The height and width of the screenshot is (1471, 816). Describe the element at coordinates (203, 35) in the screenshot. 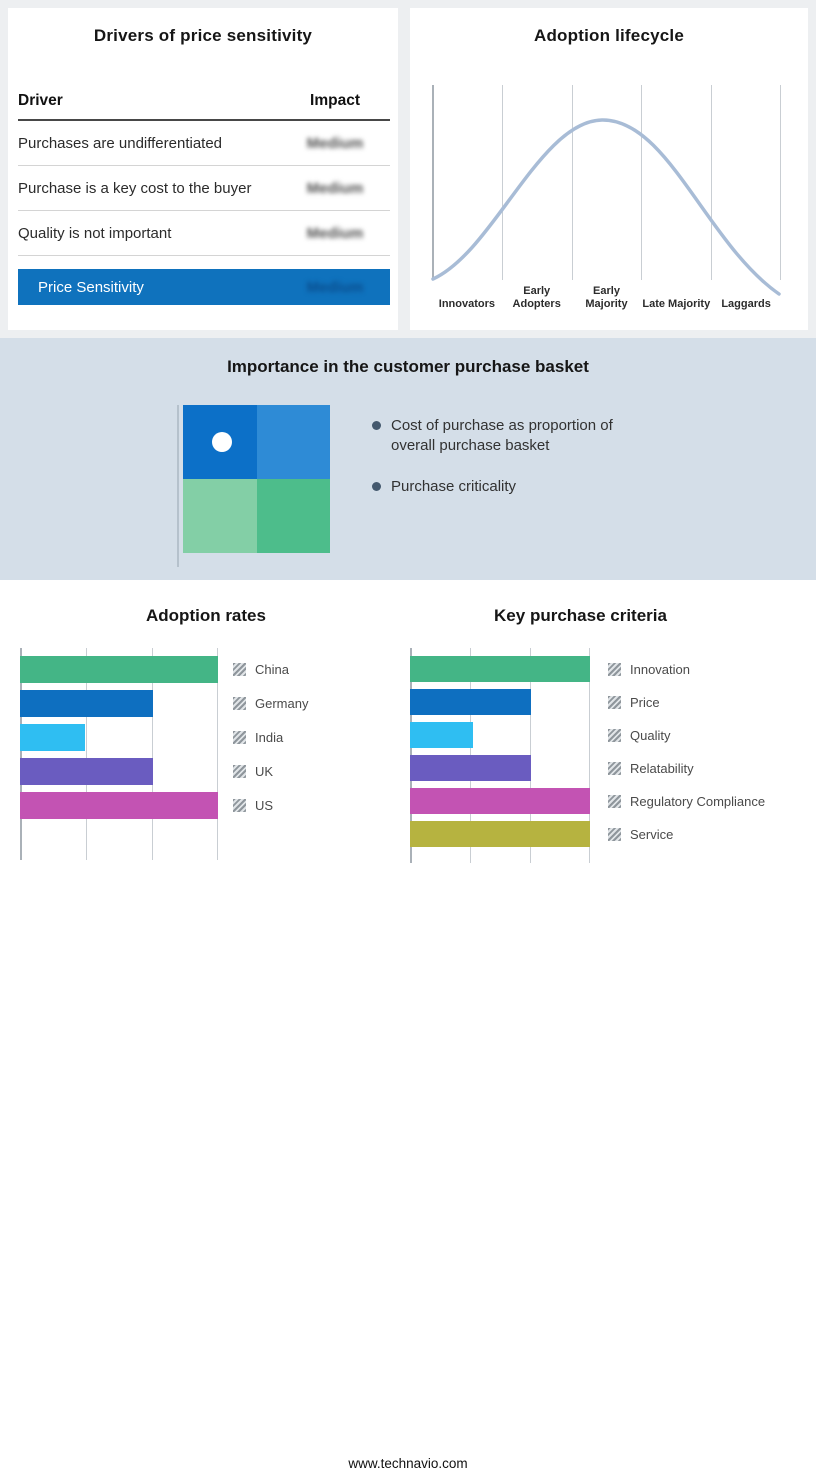

I see `drivers-title: Drivers of price sensitivity` at that location.